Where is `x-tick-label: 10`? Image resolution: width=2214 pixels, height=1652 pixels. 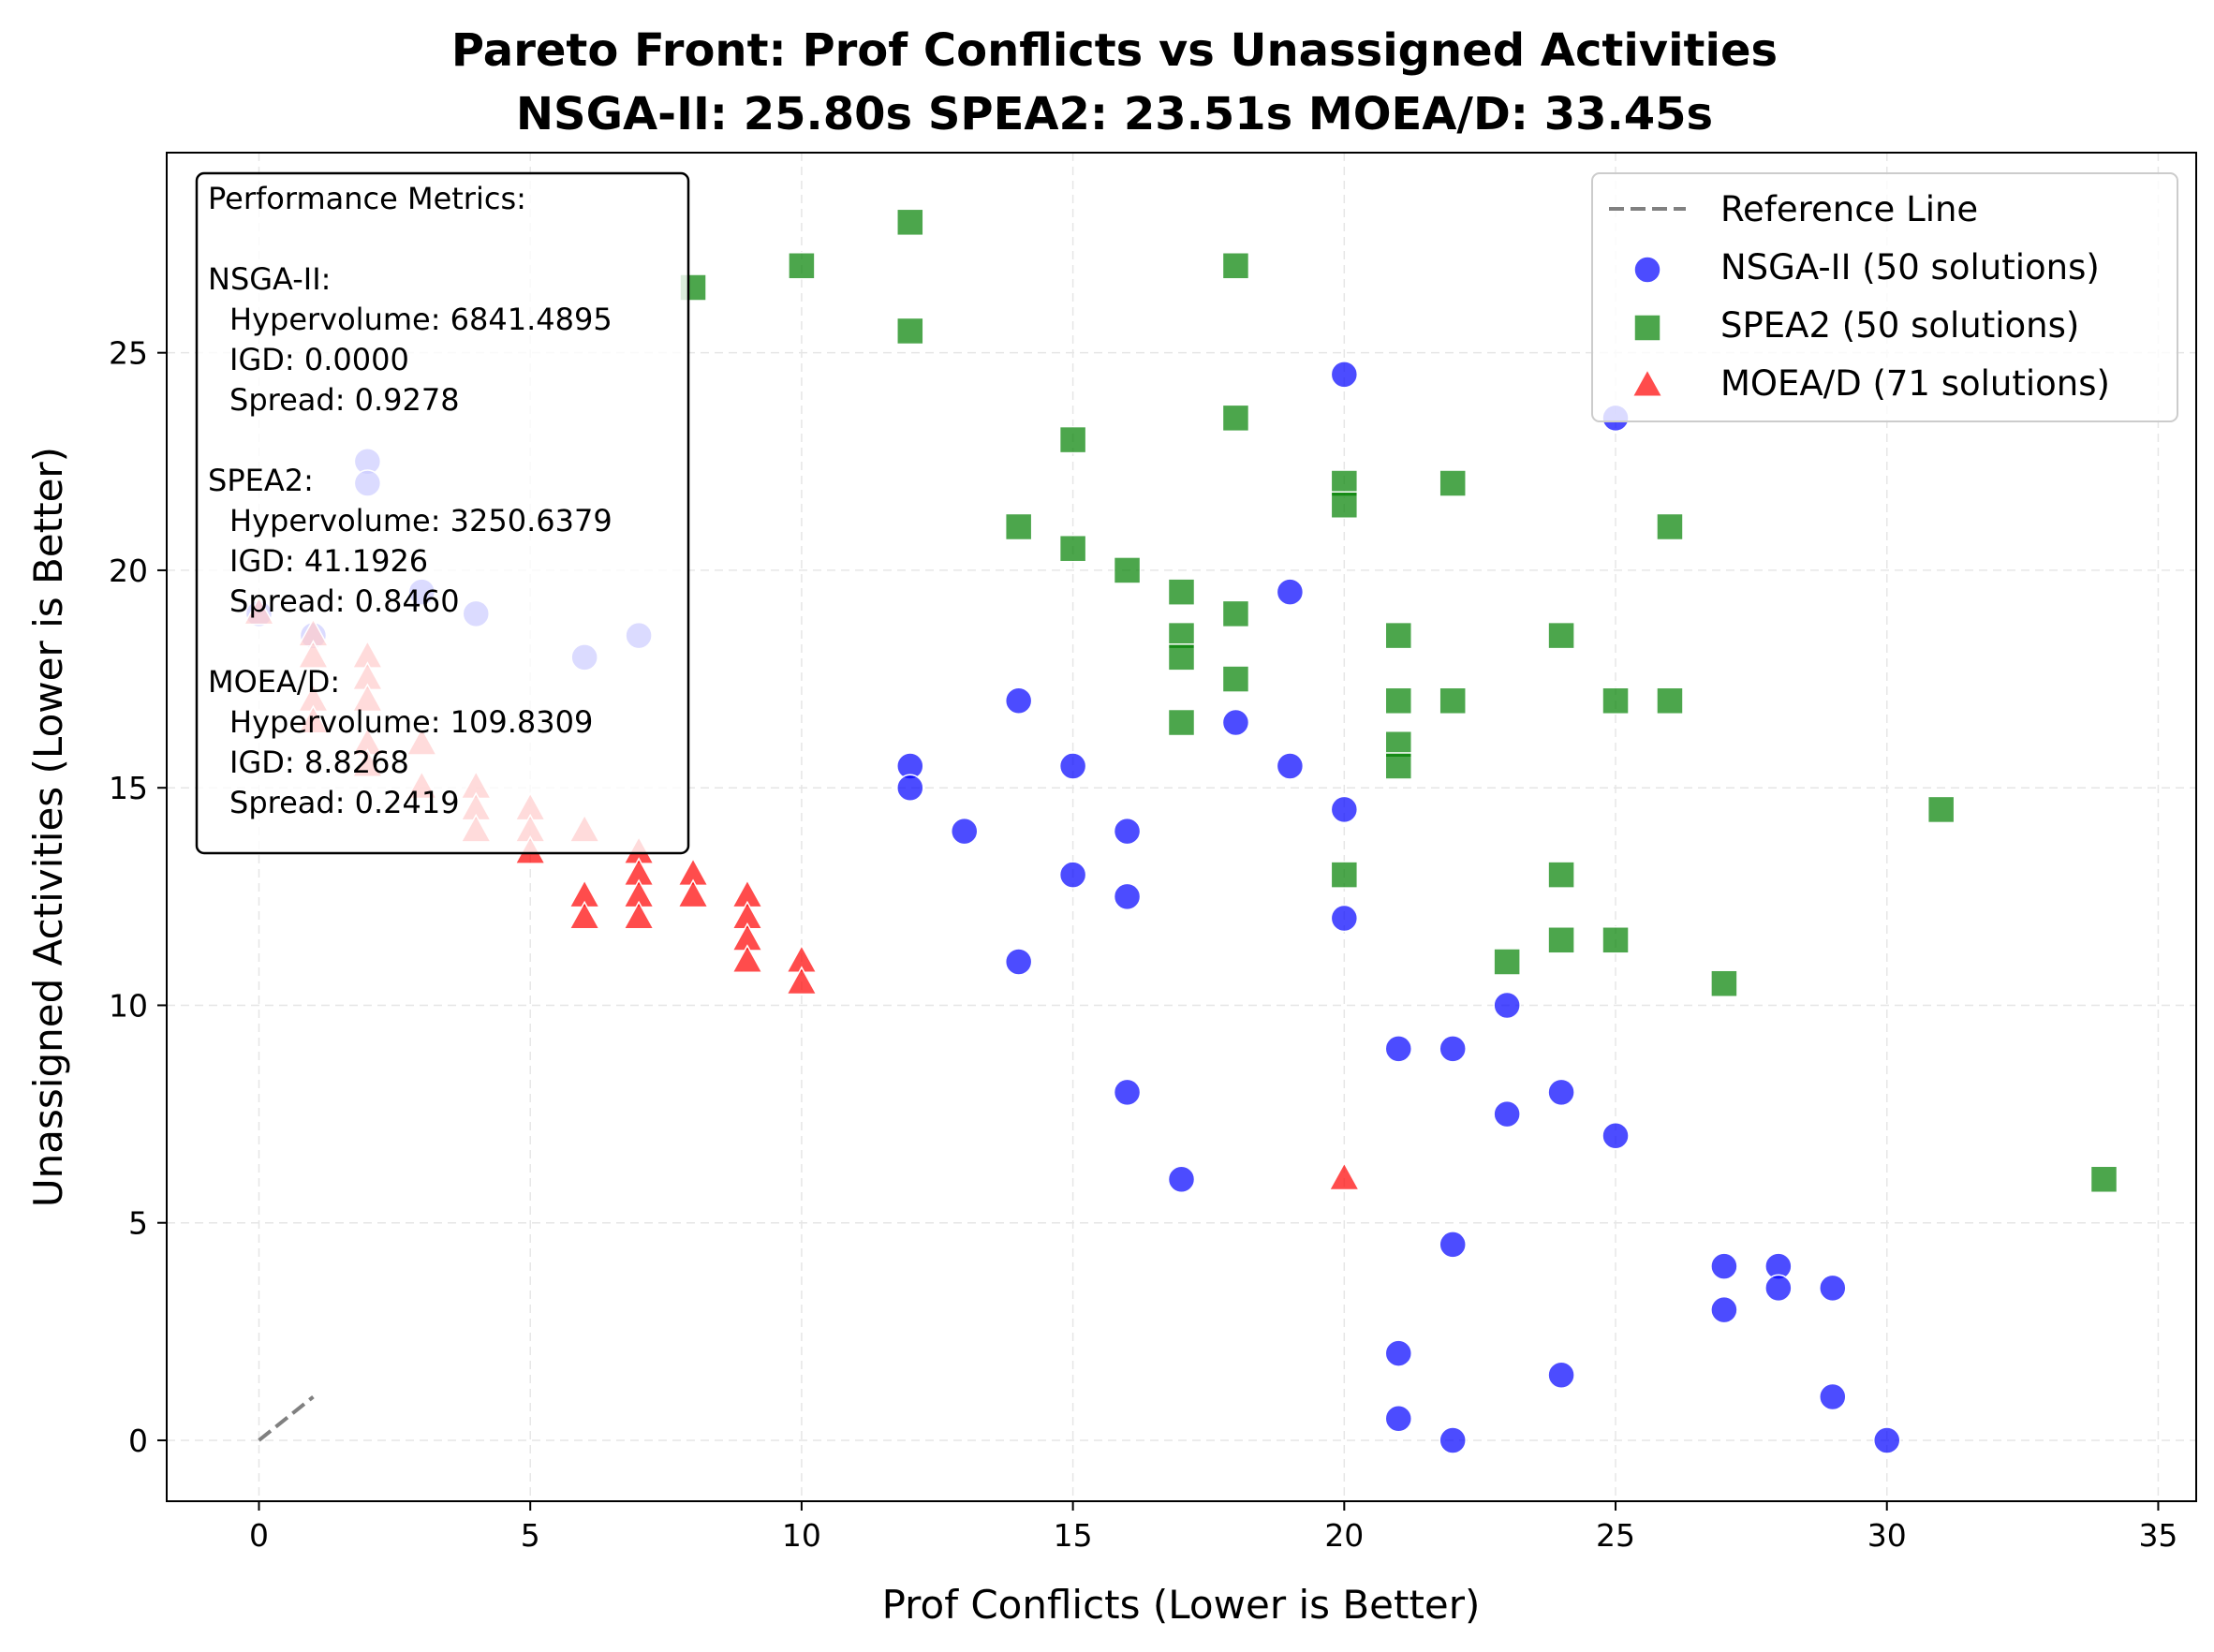
x-tick-label: 10 is located at coordinates (801, 1535).